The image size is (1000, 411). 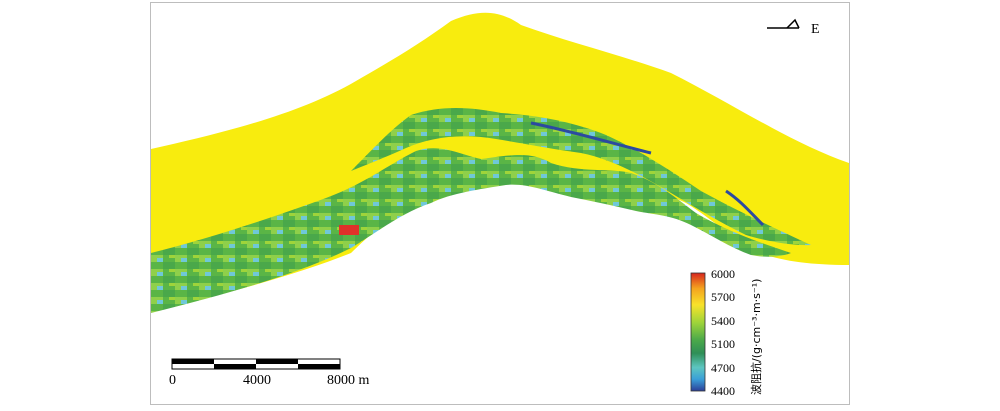 I want to click on scale-bar-icon, so click(x=256, y=364).